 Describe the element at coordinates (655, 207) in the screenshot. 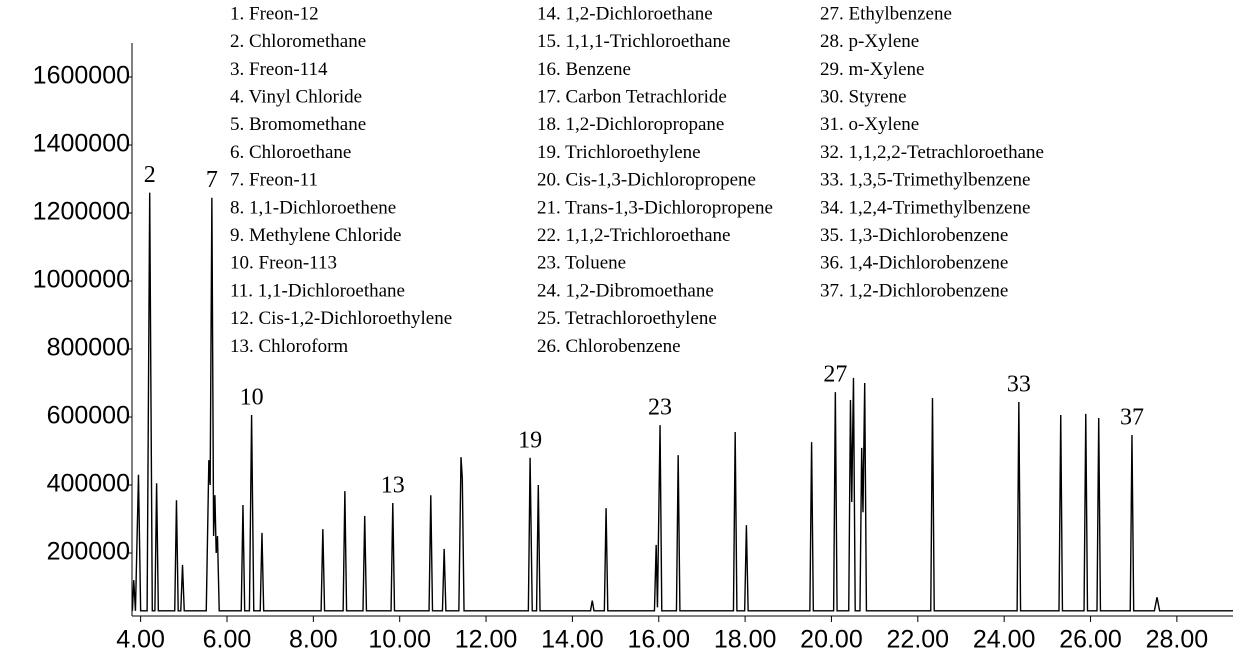

I see `compound-label: 21. Trans-1,3-Dichloropropene` at that location.